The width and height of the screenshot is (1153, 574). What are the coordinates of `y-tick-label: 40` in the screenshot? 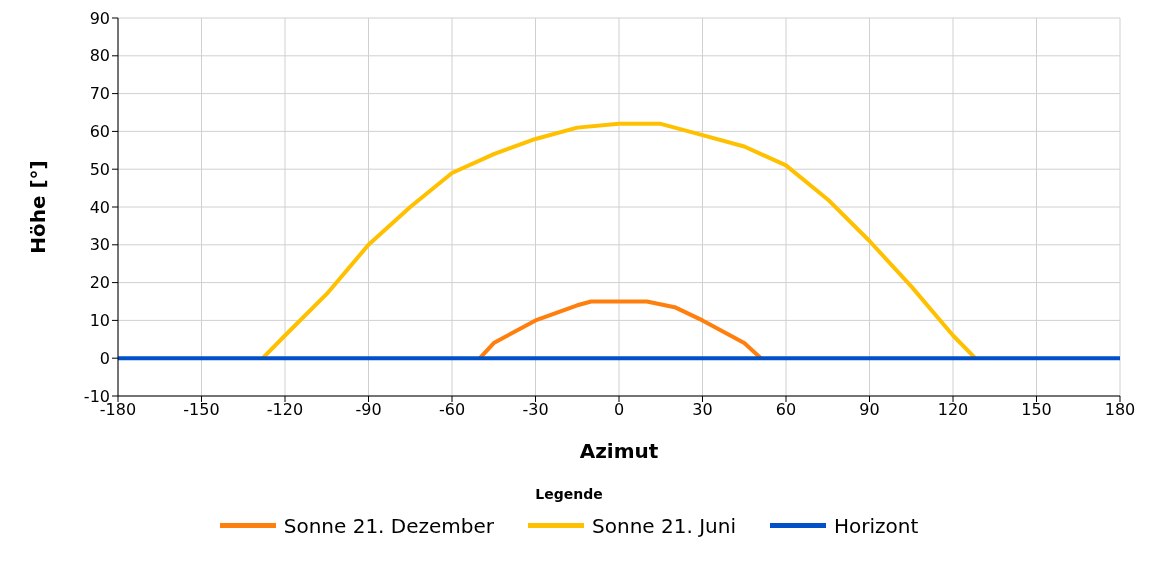 It's located at (99, 207).